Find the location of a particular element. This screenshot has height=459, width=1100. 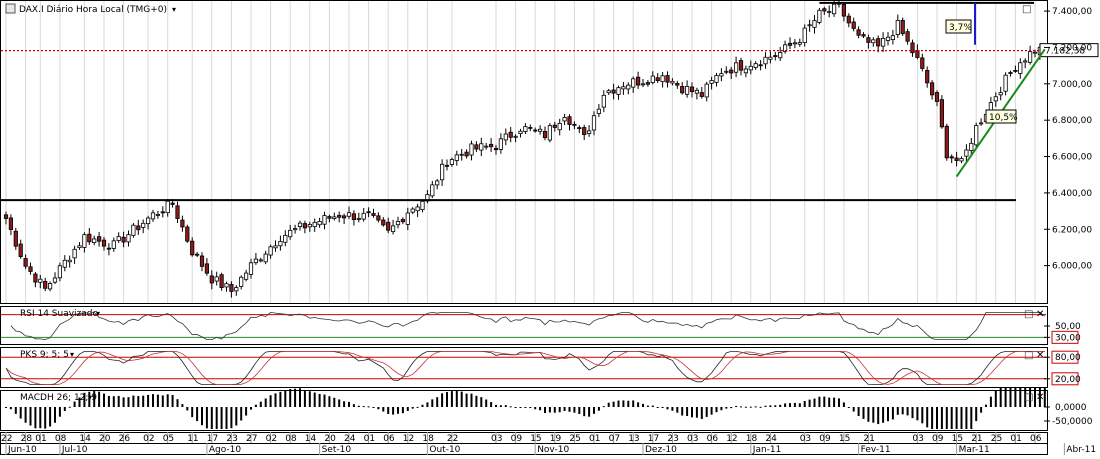

pks-close-icon: ✕ is located at coordinates (1040, 355).